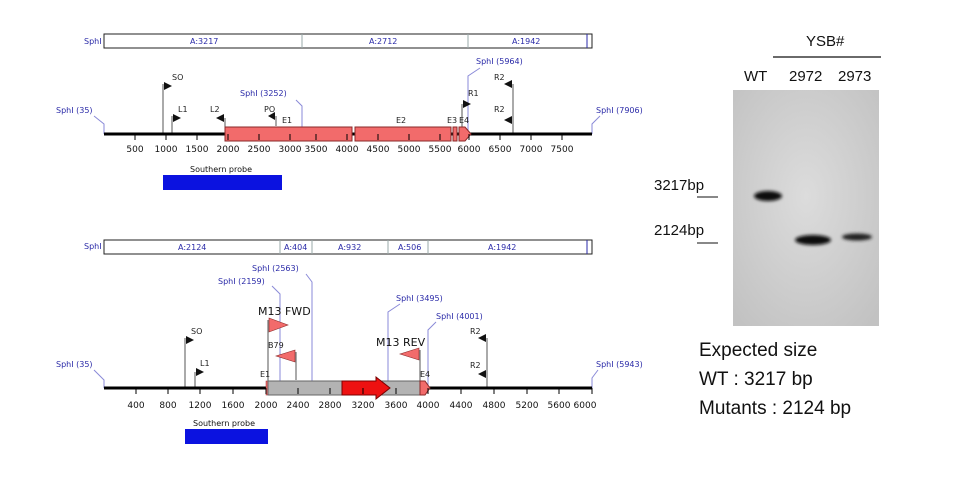 The image size is (960, 480). Describe the element at coordinates (383, 41) in the screenshot. I see `map1-fragment-1: A:2712` at that location.